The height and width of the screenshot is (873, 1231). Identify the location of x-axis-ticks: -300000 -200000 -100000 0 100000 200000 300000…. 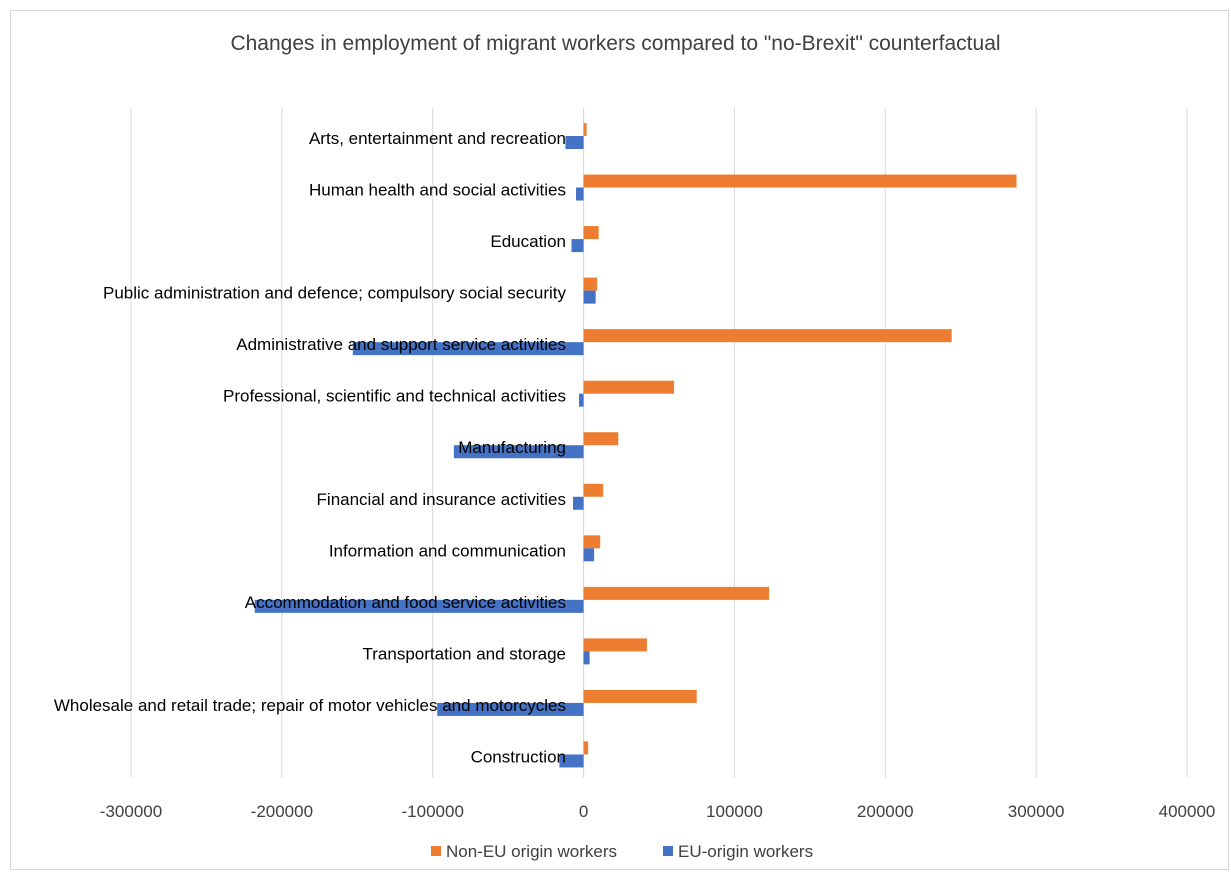
(658, 811).